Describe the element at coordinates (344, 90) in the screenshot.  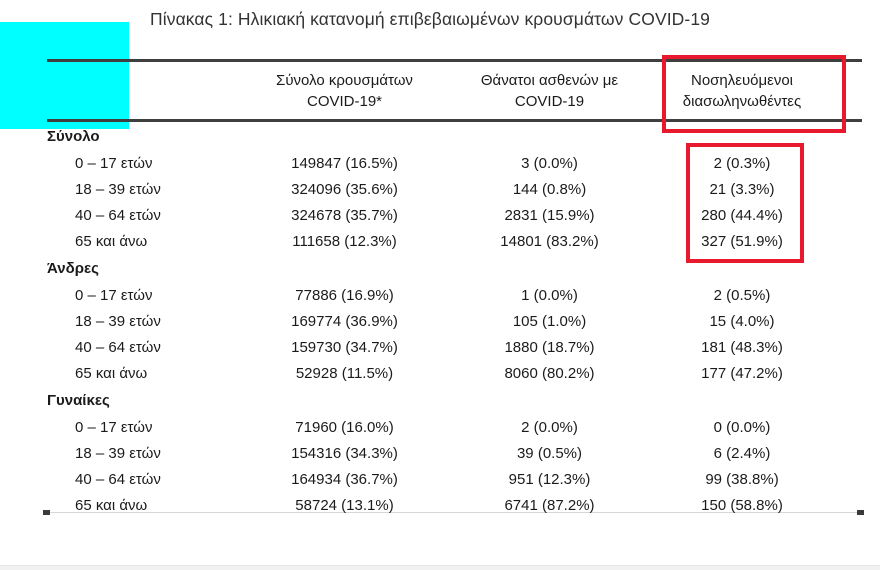
I see `column-header-cases: Σύνολο κρουσμάτων COVID-19*` at that location.